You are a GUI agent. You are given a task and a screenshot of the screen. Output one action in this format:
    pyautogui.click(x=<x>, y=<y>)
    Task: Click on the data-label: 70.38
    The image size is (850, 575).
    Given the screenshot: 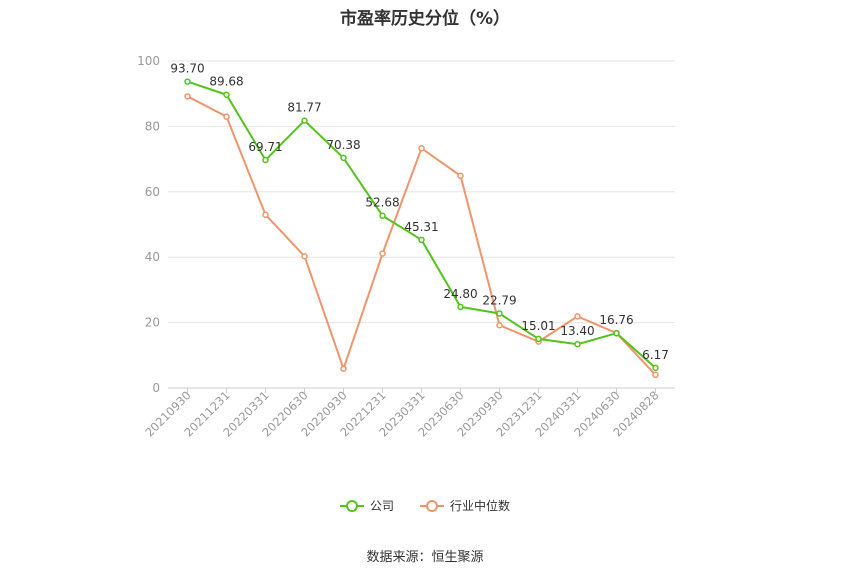 What is the action you would take?
    pyautogui.click(x=343, y=145)
    